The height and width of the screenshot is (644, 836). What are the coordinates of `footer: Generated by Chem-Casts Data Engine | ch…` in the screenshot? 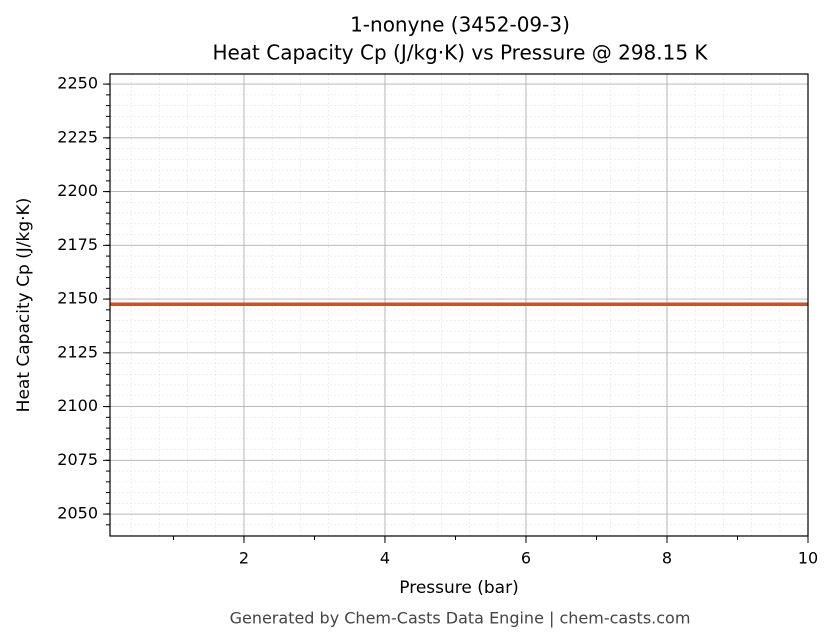 It's located at (460, 618).